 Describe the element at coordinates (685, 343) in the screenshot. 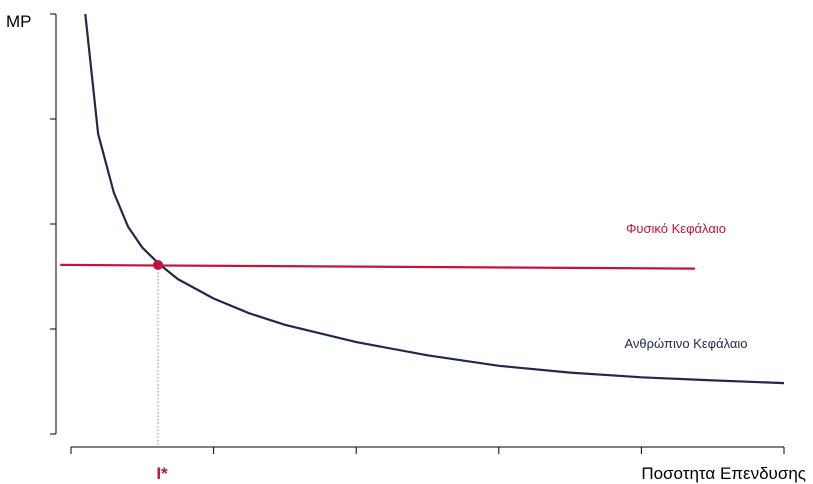

I see `series-label-human-capital: Ανθρώπινο Κεφάλαιο` at that location.